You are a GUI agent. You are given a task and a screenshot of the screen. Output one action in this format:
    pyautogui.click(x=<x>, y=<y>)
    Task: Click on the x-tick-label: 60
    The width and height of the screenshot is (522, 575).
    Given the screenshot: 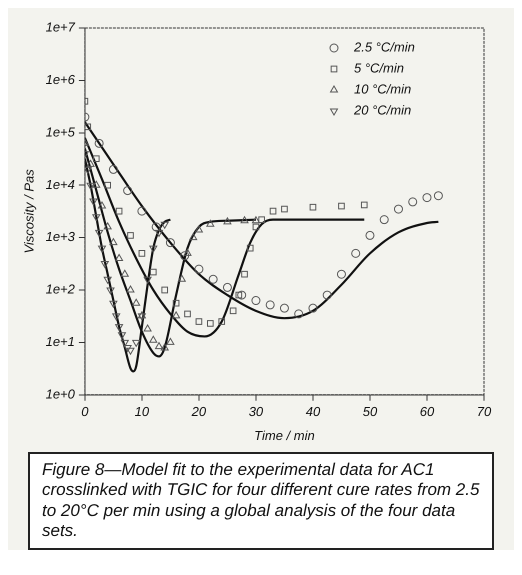 What is the action you would take?
    pyautogui.click(x=427, y=412)
    